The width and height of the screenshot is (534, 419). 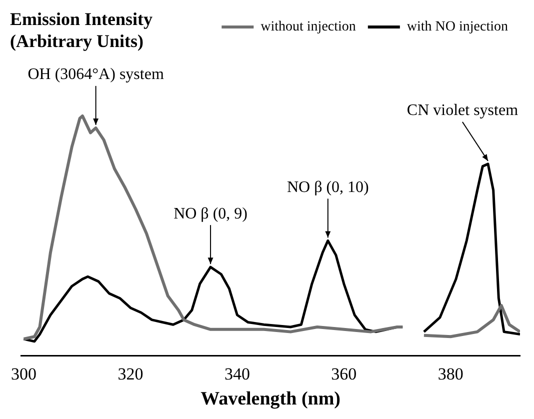 What do you see at coordinates (211, 213) in the screenshot?
I see `annotation: NO β (0, 9)` at bounding box center [211, 213].